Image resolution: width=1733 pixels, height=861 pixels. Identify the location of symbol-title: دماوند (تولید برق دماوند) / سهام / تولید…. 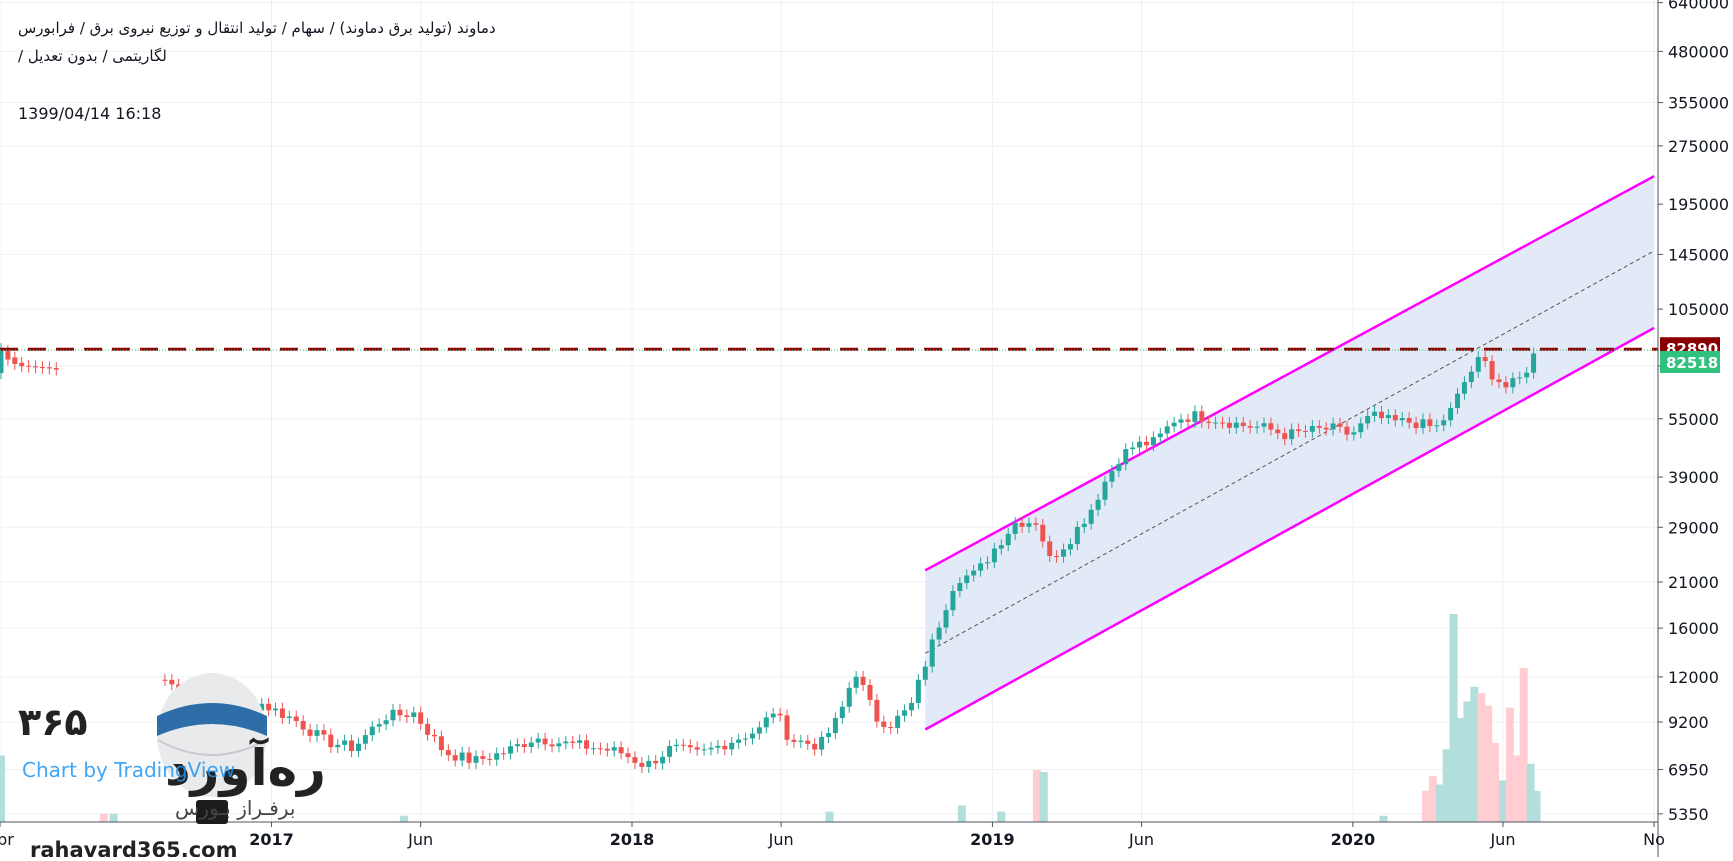
(257, 28).